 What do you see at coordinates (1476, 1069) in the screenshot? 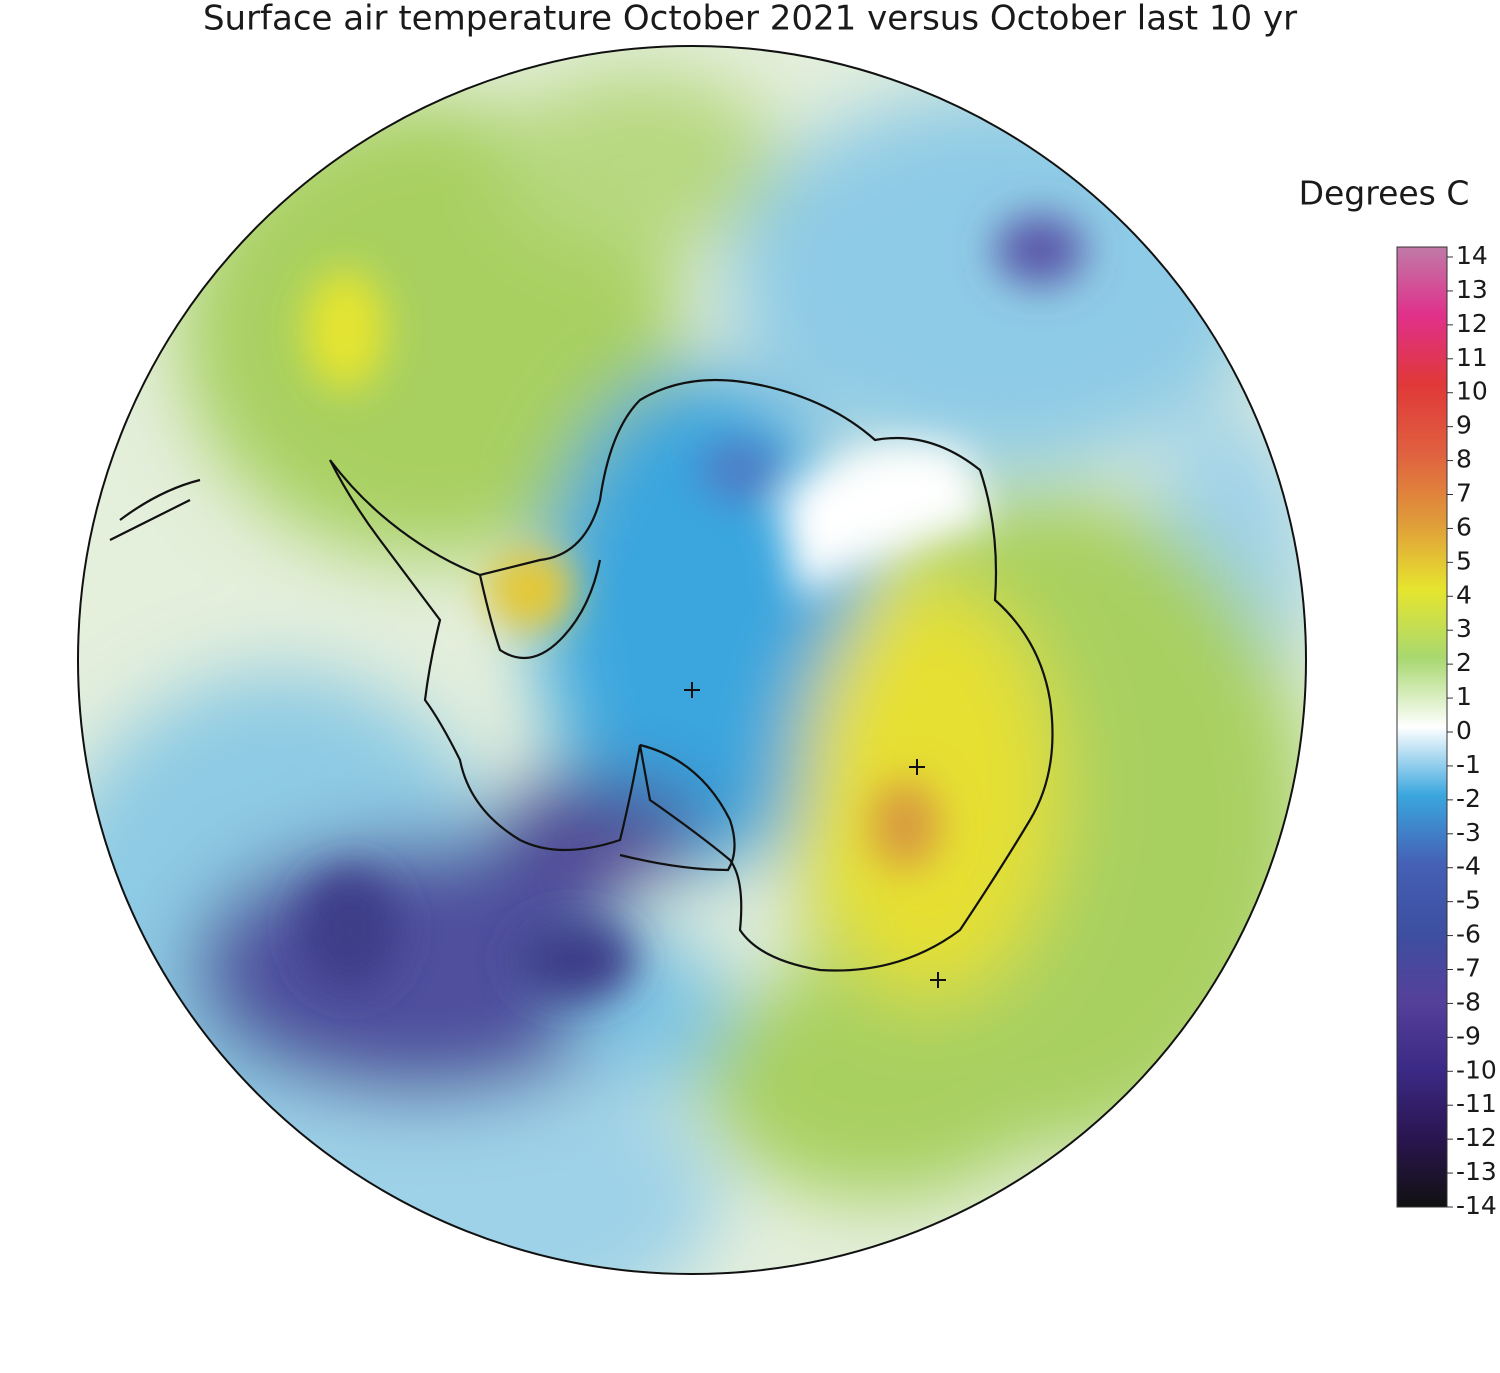
I see `colorbar-tick-label: -10` at bounding box center [1476, 1069].